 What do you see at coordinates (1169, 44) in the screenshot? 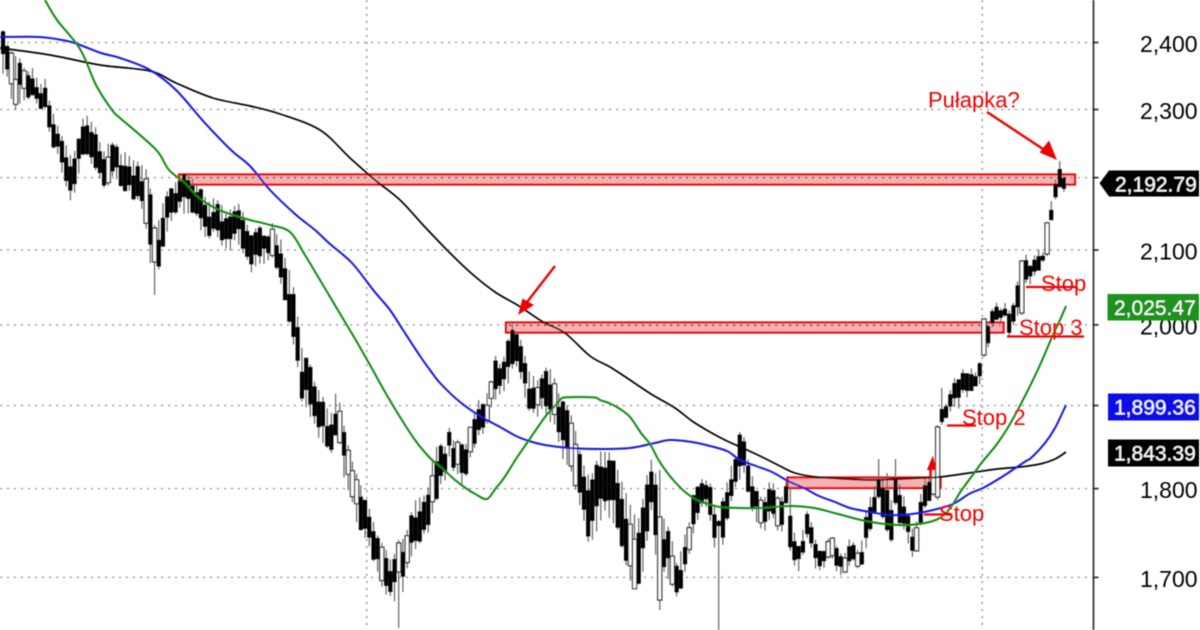
I see `svg-text: 2,400` at bounding box center [1169, 44].